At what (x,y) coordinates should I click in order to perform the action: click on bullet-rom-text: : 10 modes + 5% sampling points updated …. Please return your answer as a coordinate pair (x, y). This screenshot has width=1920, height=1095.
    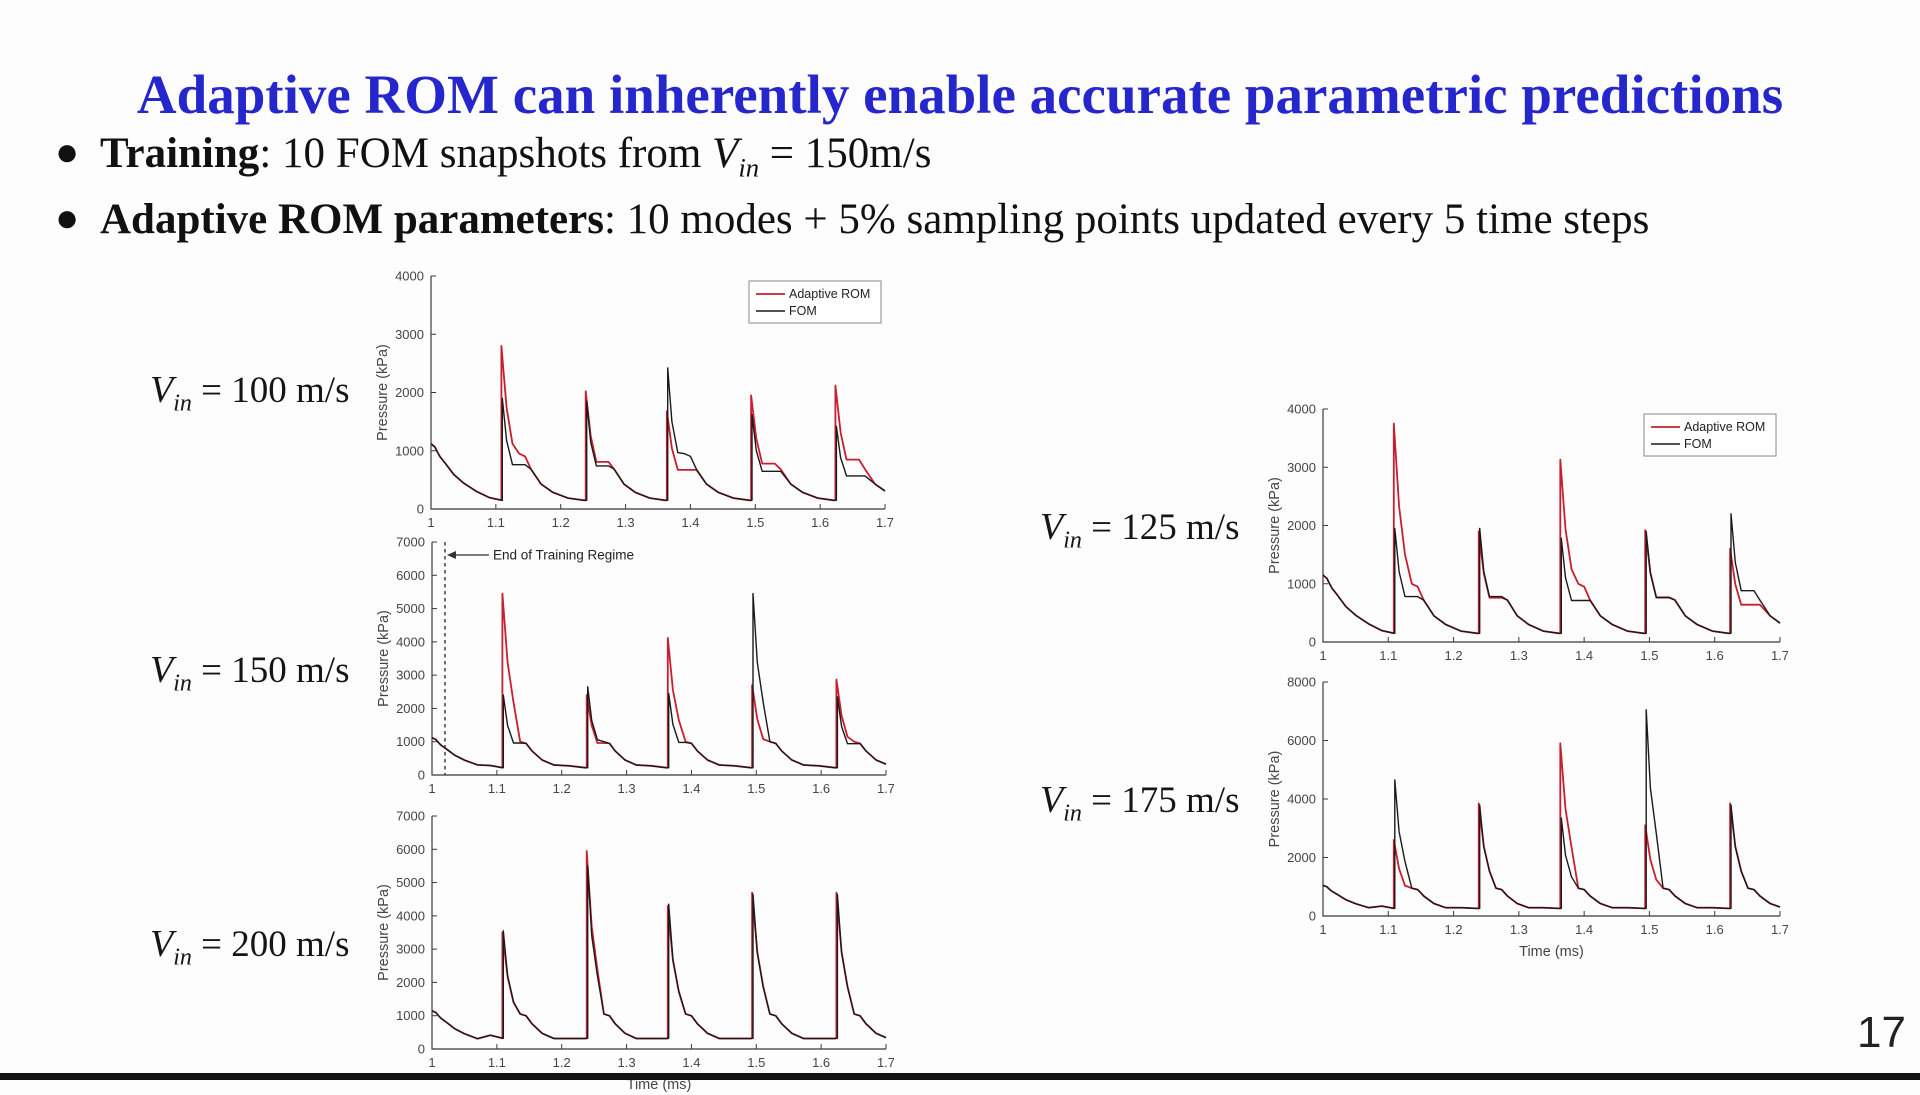
    Looking at the image, I should click on (1126, 219).